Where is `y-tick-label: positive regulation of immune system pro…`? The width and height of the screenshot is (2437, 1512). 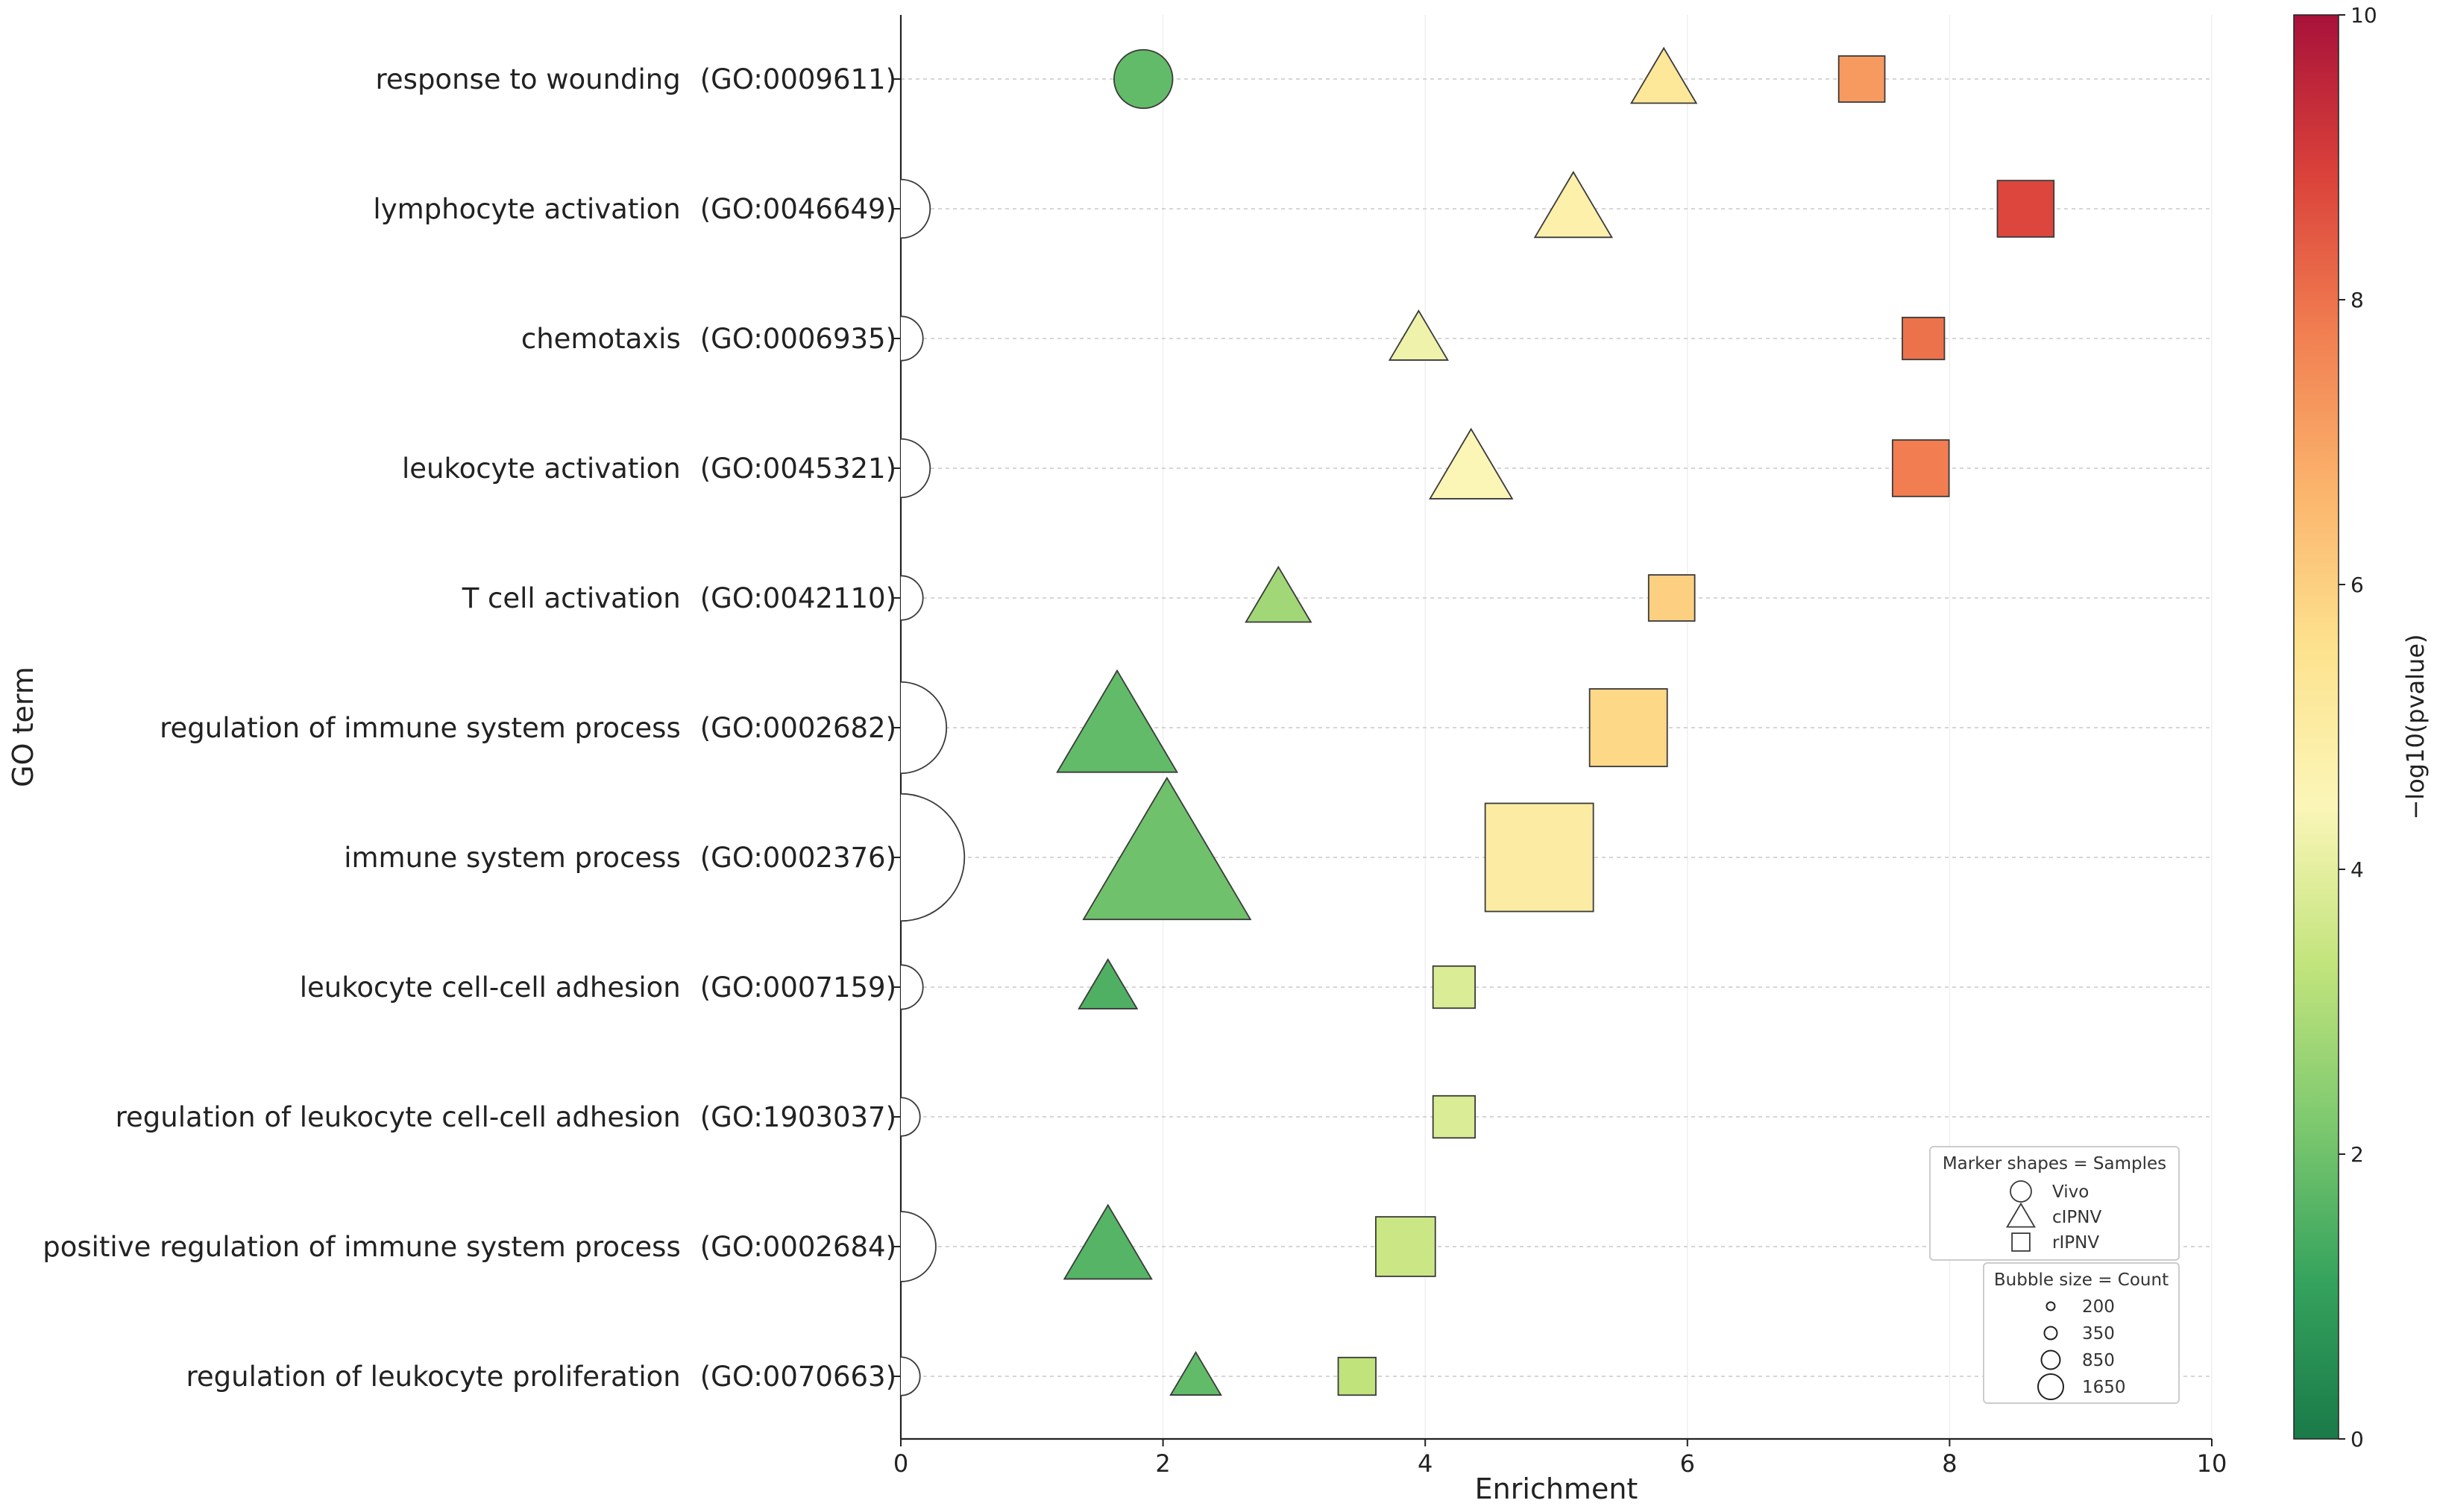 y-tick-label: positive regulation of immune system pro… is located at coordinates (469, 1247).